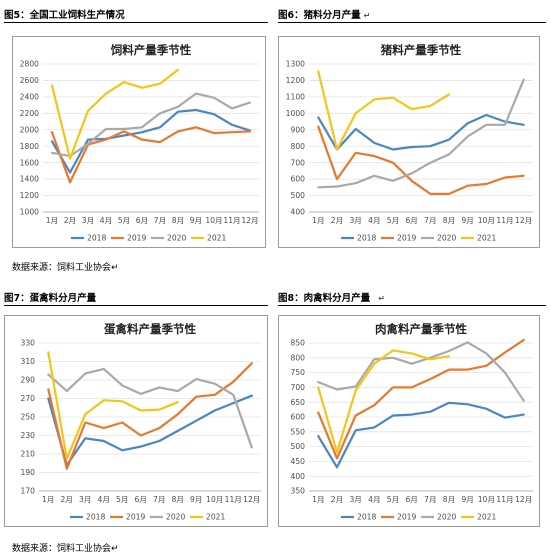 The image size is (550, 556). I want to click on y-tick-label: 450, so click(298, 461).